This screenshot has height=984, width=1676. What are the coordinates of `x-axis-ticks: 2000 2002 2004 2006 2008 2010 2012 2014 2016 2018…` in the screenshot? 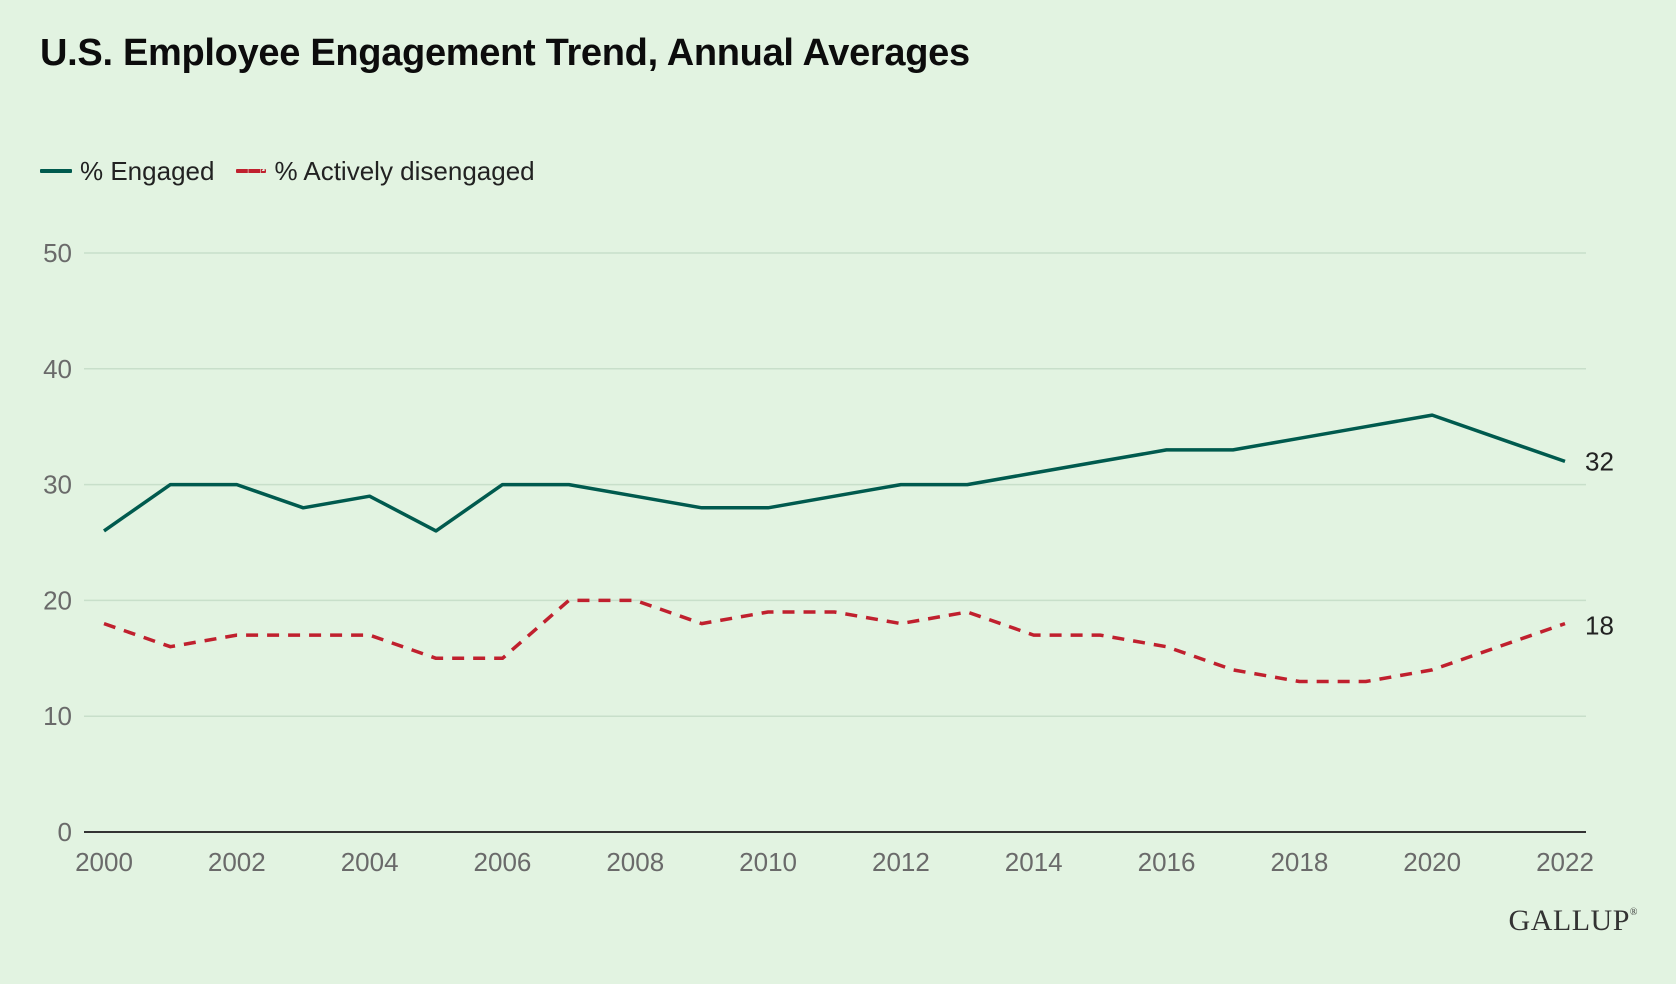 It's located at (834, 862).